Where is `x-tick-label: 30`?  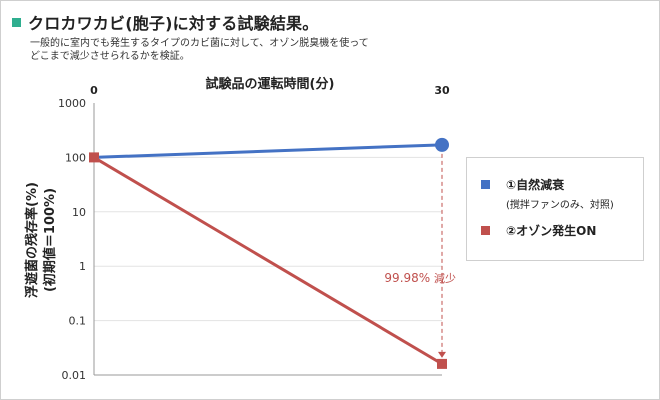 x-tick-label: 30 is located at coordinates (442, 90).